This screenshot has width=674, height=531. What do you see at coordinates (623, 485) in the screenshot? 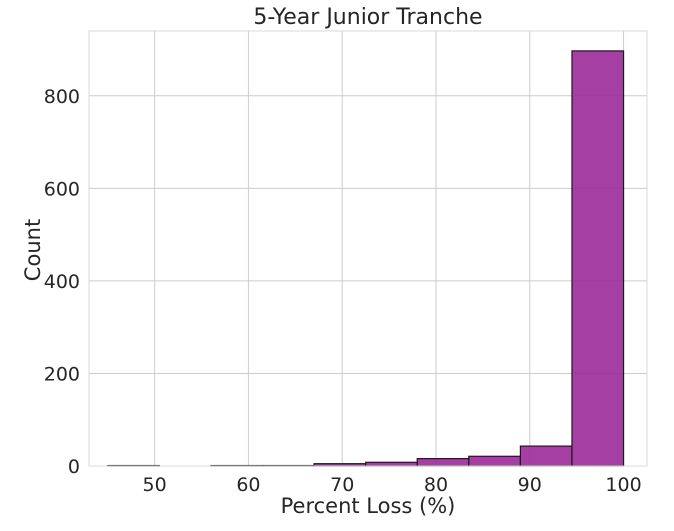
I see `x-tick-label: 100` at bounding box center [623, 485].